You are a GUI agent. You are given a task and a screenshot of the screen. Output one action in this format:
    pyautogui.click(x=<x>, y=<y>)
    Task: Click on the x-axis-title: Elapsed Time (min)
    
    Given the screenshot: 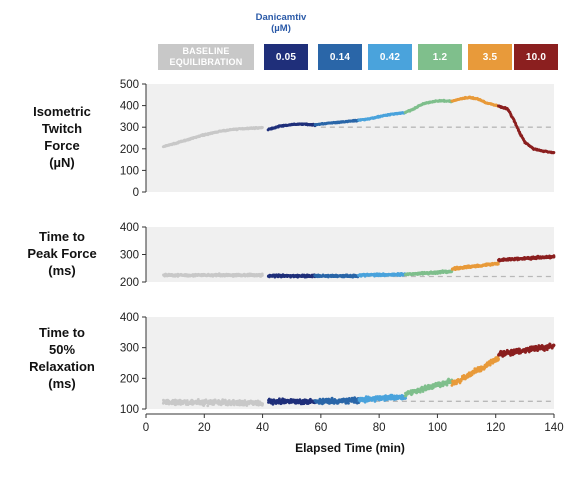 What is the action you would take?
    pyautogui.click(x=350, y=448)
    